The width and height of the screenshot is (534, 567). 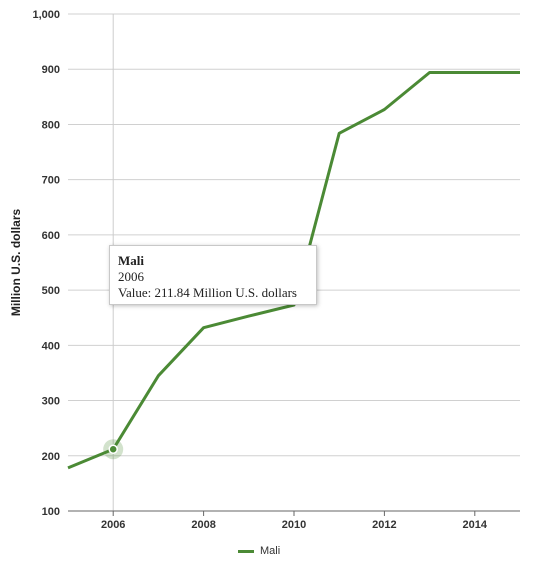 I want to click on tooltip-year: 2006, so click(x=131, y=276).